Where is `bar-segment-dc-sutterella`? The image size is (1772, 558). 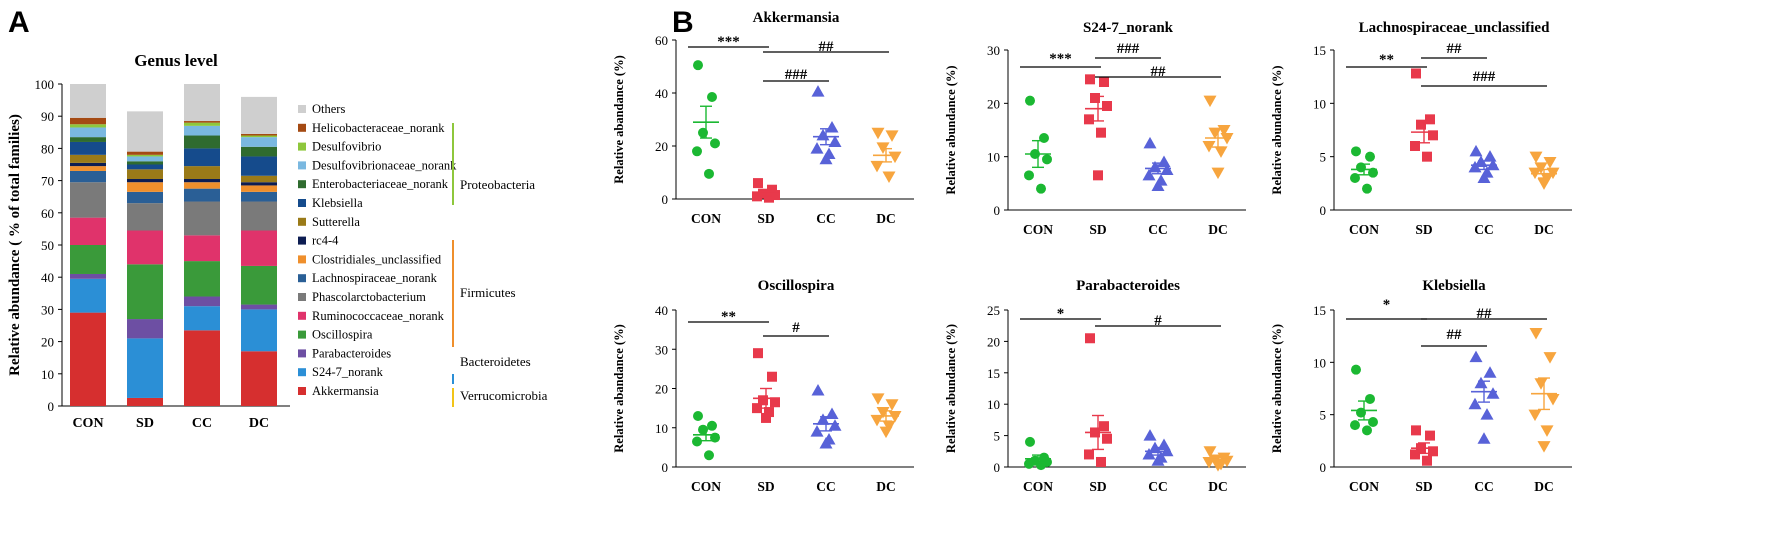
bar-segment-dc-sutterella is located at coordinates (259, 179).